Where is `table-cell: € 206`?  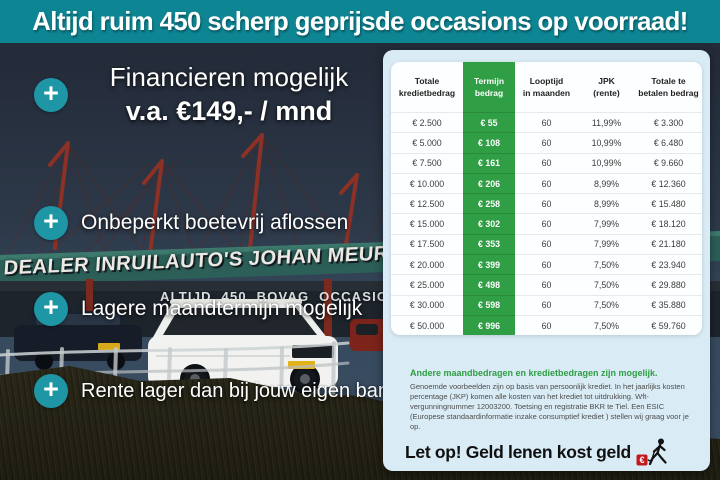 table-cell: € 206 is located at coordinates (489, 183).